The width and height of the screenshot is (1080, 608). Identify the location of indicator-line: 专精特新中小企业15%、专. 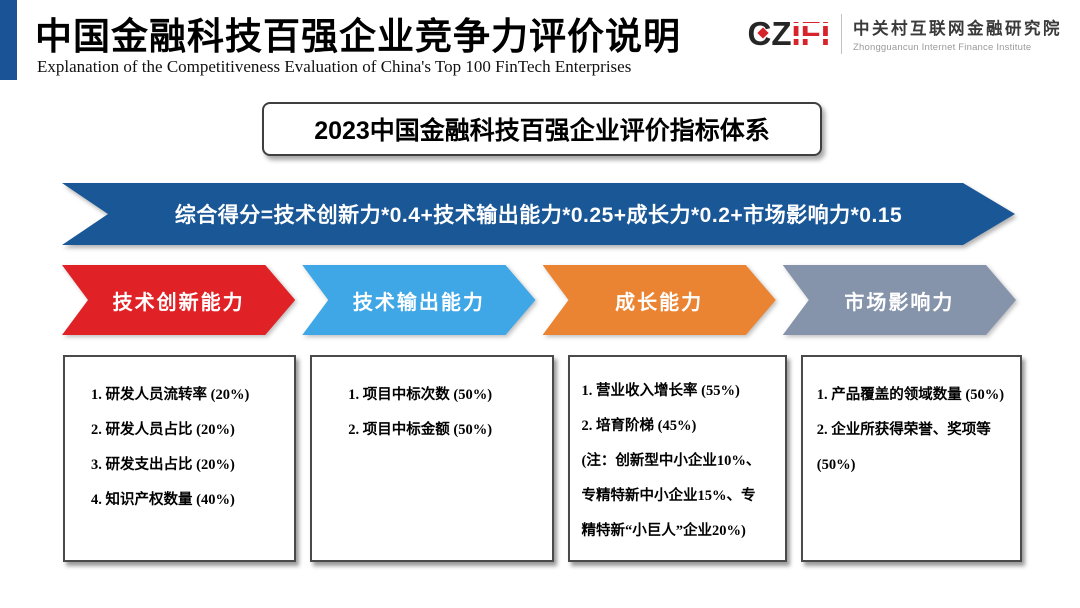
(668, 496).